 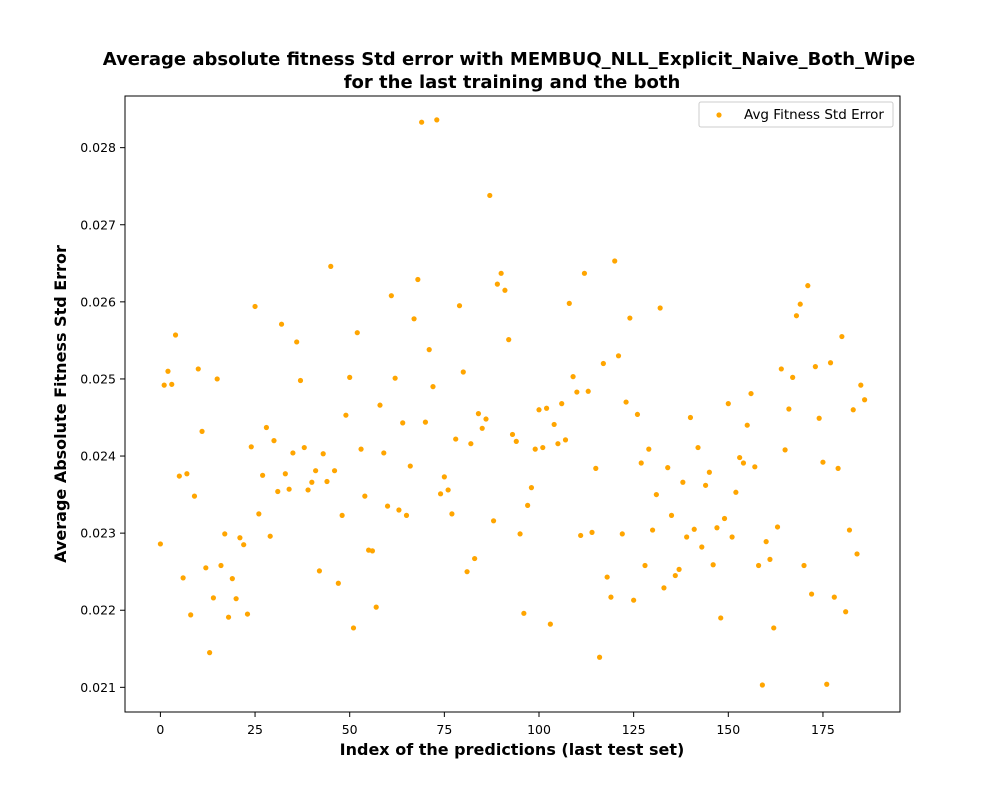 I want to click on x-tick-label: 0, so click(x=160, y=729).